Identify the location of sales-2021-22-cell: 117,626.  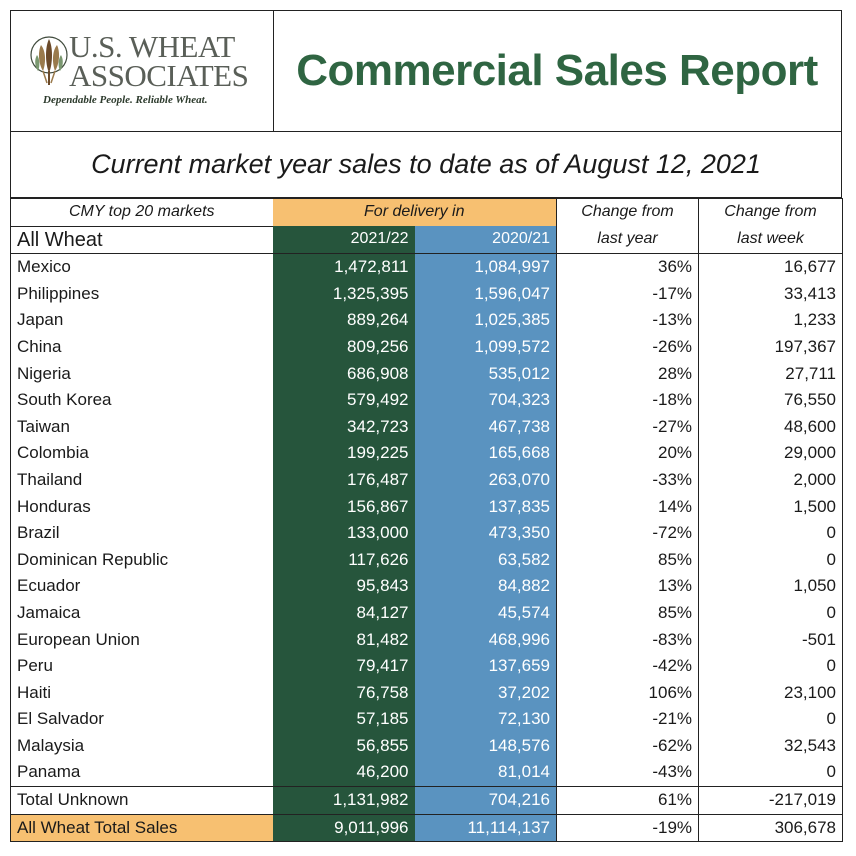
(343, 560).